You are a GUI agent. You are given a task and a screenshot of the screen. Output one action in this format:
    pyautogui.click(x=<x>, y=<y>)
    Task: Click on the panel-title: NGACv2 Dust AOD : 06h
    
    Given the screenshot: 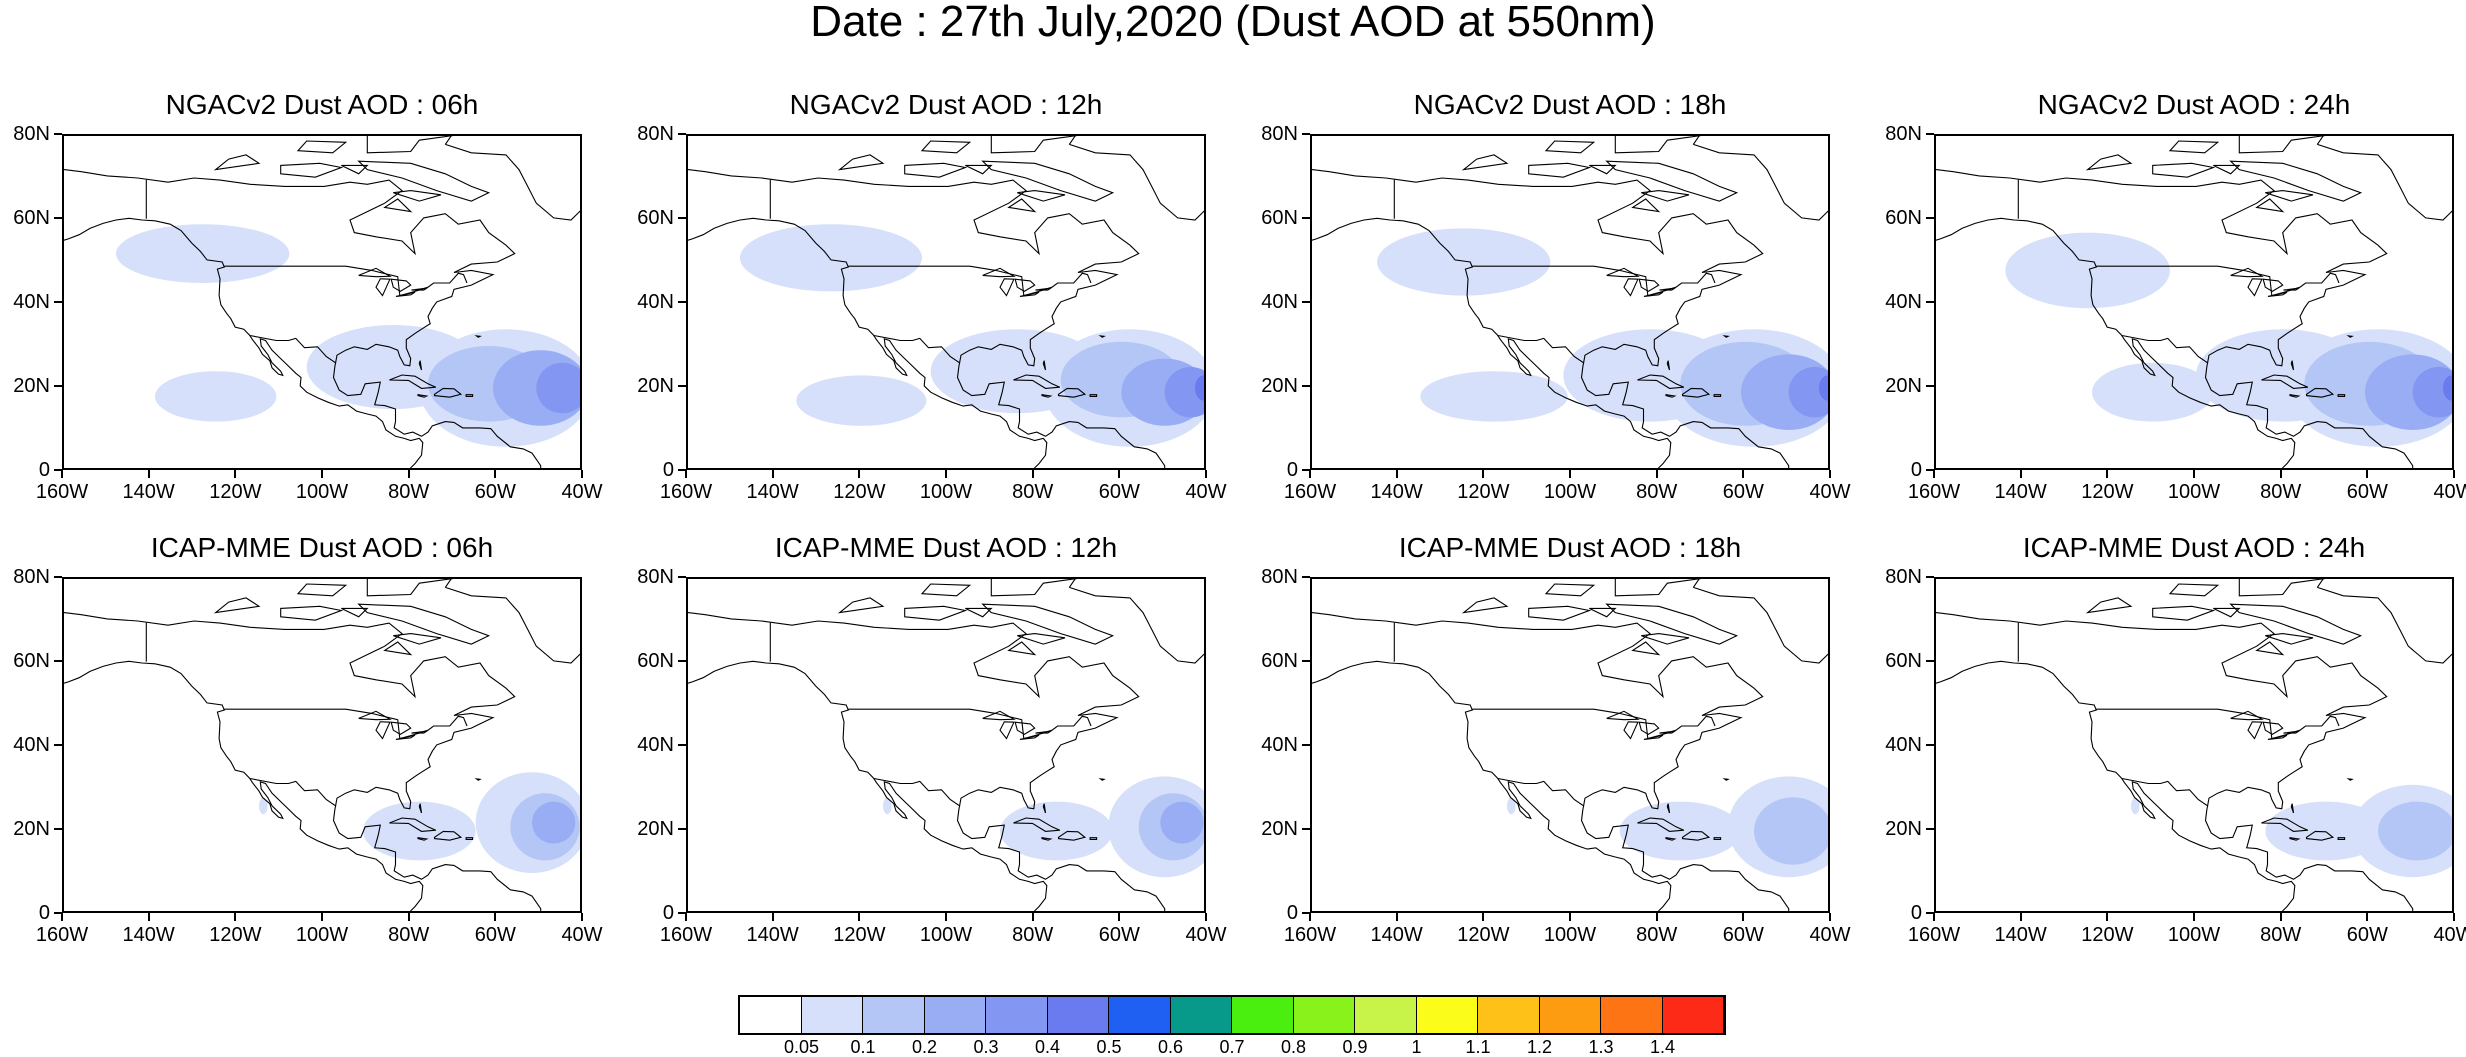 What is the action you would take?
    pyautogui.click(x=322, y=104)
    